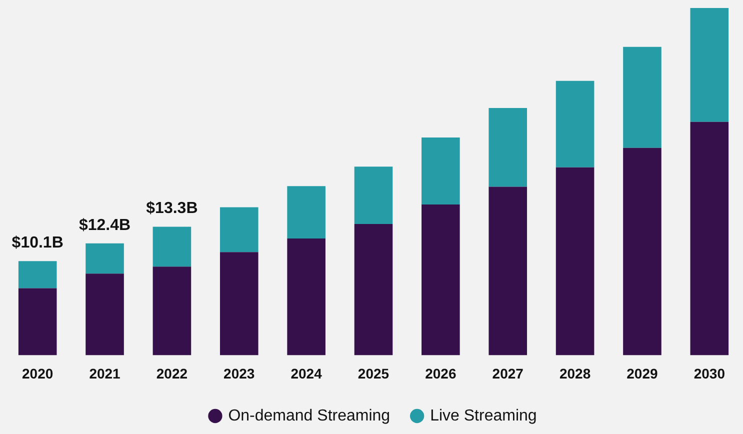 Image resolution: width=743 pixels, height=434 pixels. Describe the element at coordinates (172, 373) in the screenshot. I see `x-tick-label: 2022` at that location.